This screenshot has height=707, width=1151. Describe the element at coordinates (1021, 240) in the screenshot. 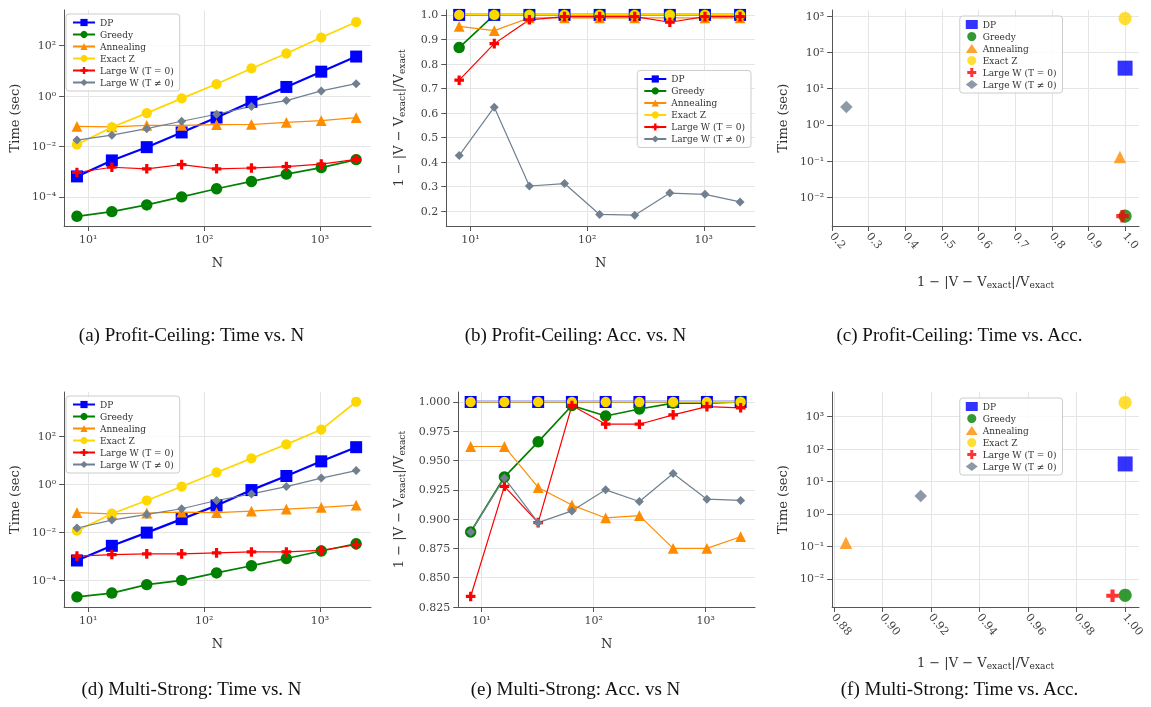

I see `x-tick-label: 0.7` at that location.